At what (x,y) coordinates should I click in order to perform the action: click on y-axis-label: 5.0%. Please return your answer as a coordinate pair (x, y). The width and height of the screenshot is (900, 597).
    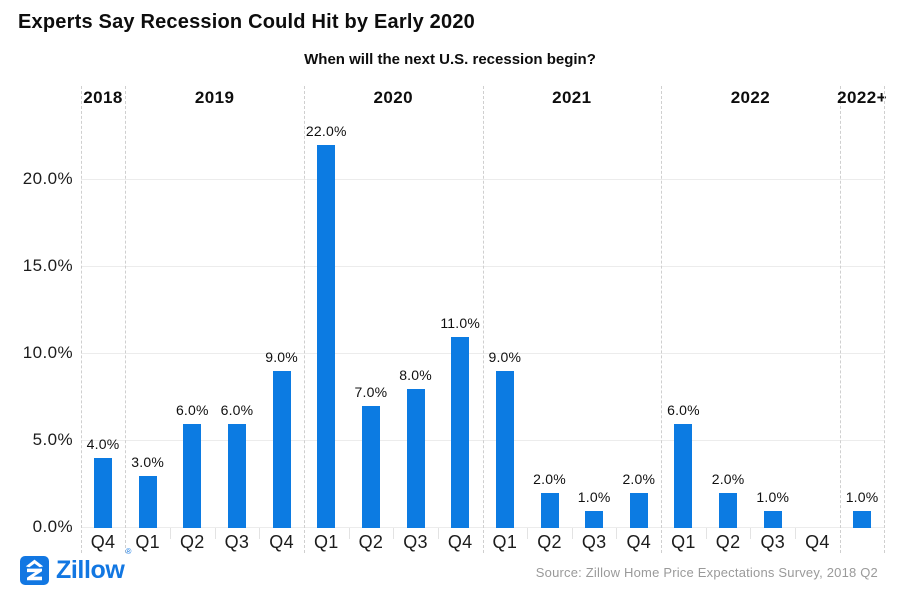
    Looking at the image, I should click on (52, 439).